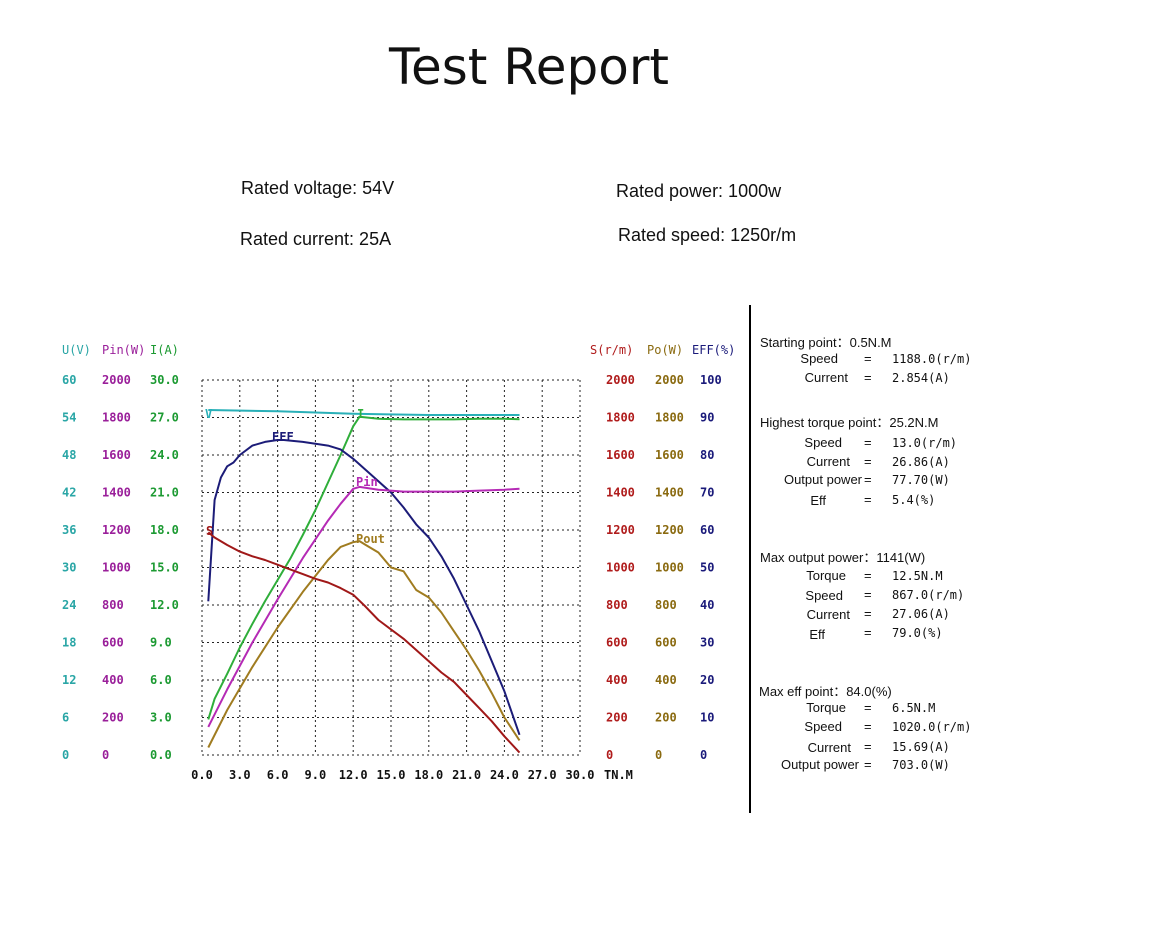  What do you see at coordinates (665, 350) in the screenshot?
I see `axis-header: Po(W)` at bounding box center [665, 350].